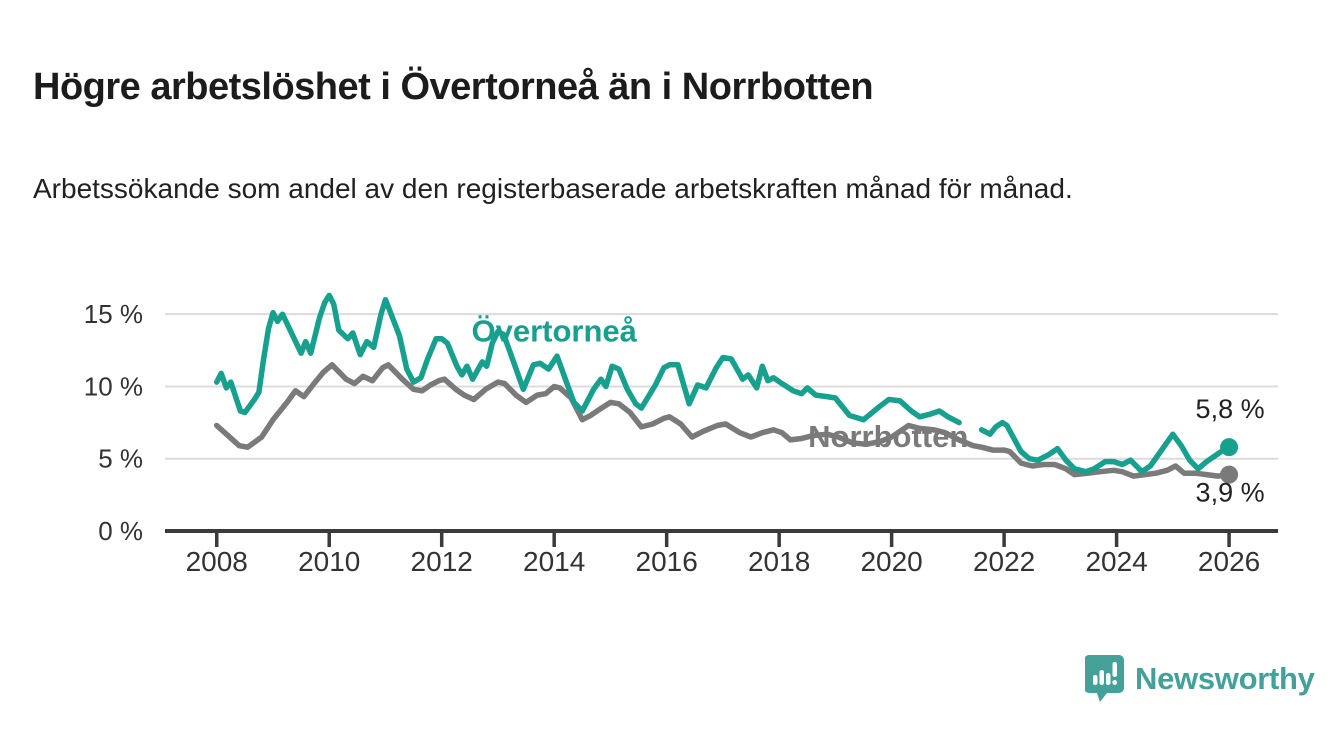 The width and height of the screenshot is (1340, 734). I want to click on end-value-label-norrbotten: 3,9 %, so click(1230, 493).